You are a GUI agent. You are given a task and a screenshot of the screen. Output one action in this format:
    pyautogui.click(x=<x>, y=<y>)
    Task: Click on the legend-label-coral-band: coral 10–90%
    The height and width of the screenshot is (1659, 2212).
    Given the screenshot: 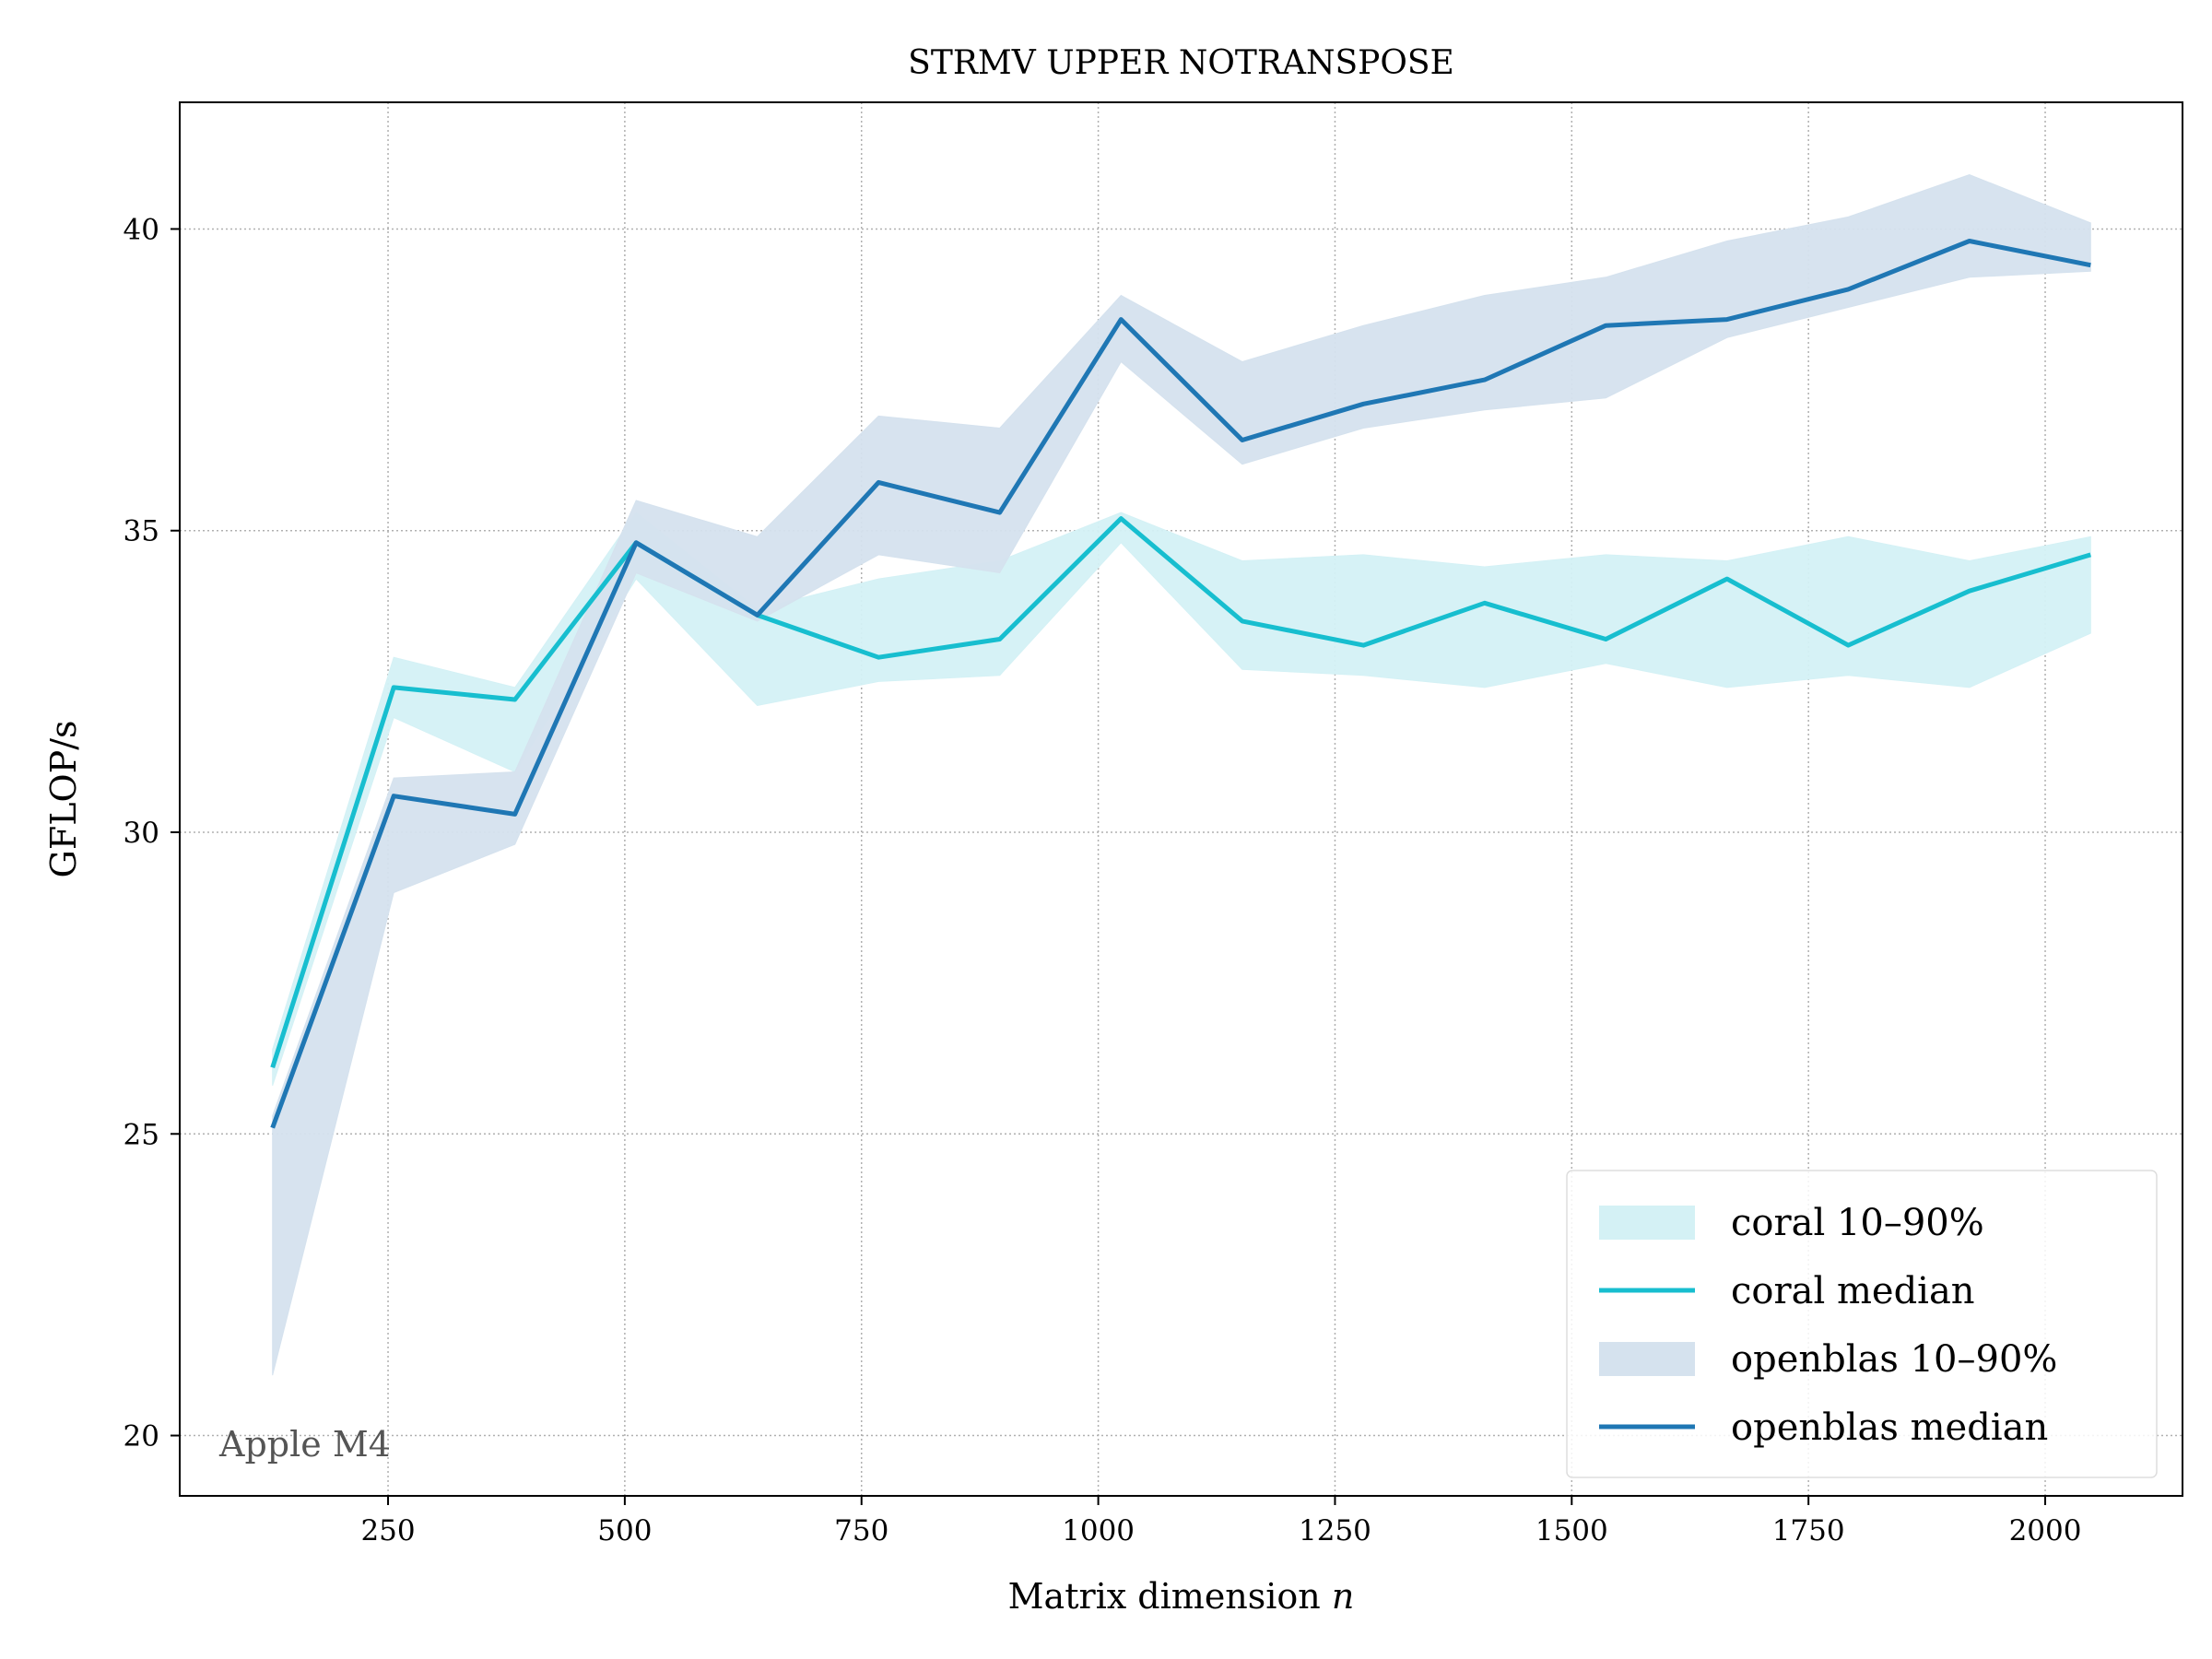 What is the action you would take?
    pyautogui.click(x=1857, y=1223)
    